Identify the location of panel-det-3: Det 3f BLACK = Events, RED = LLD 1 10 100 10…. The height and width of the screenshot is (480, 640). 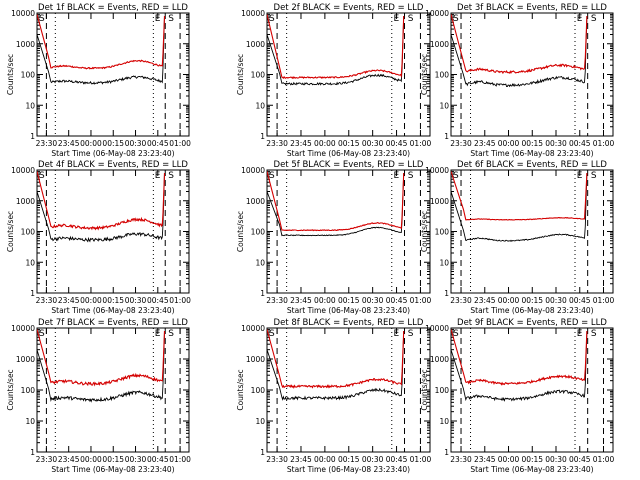
(517, 80).